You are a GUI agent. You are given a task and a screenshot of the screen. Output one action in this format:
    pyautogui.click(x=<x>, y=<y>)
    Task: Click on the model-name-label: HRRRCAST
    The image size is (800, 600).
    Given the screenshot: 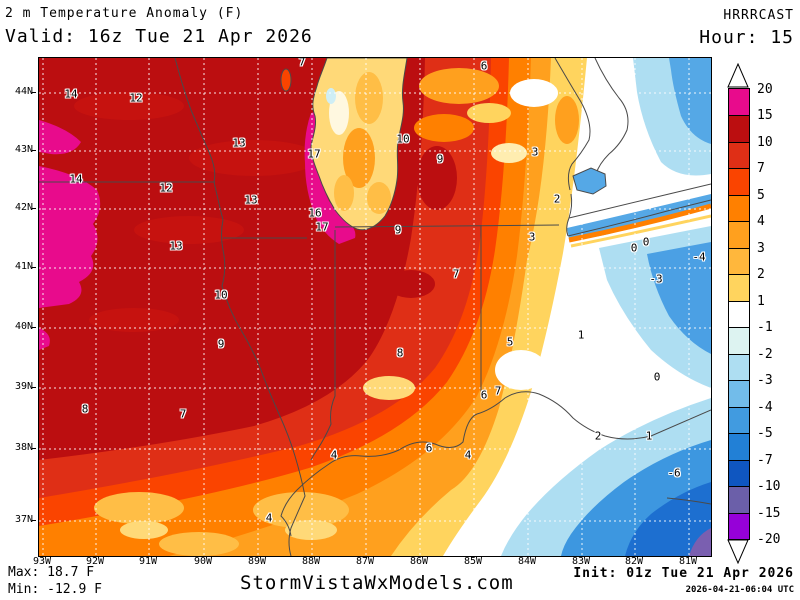 What is the action you would take?
    pyautogui.click(x=758, y=15)
    